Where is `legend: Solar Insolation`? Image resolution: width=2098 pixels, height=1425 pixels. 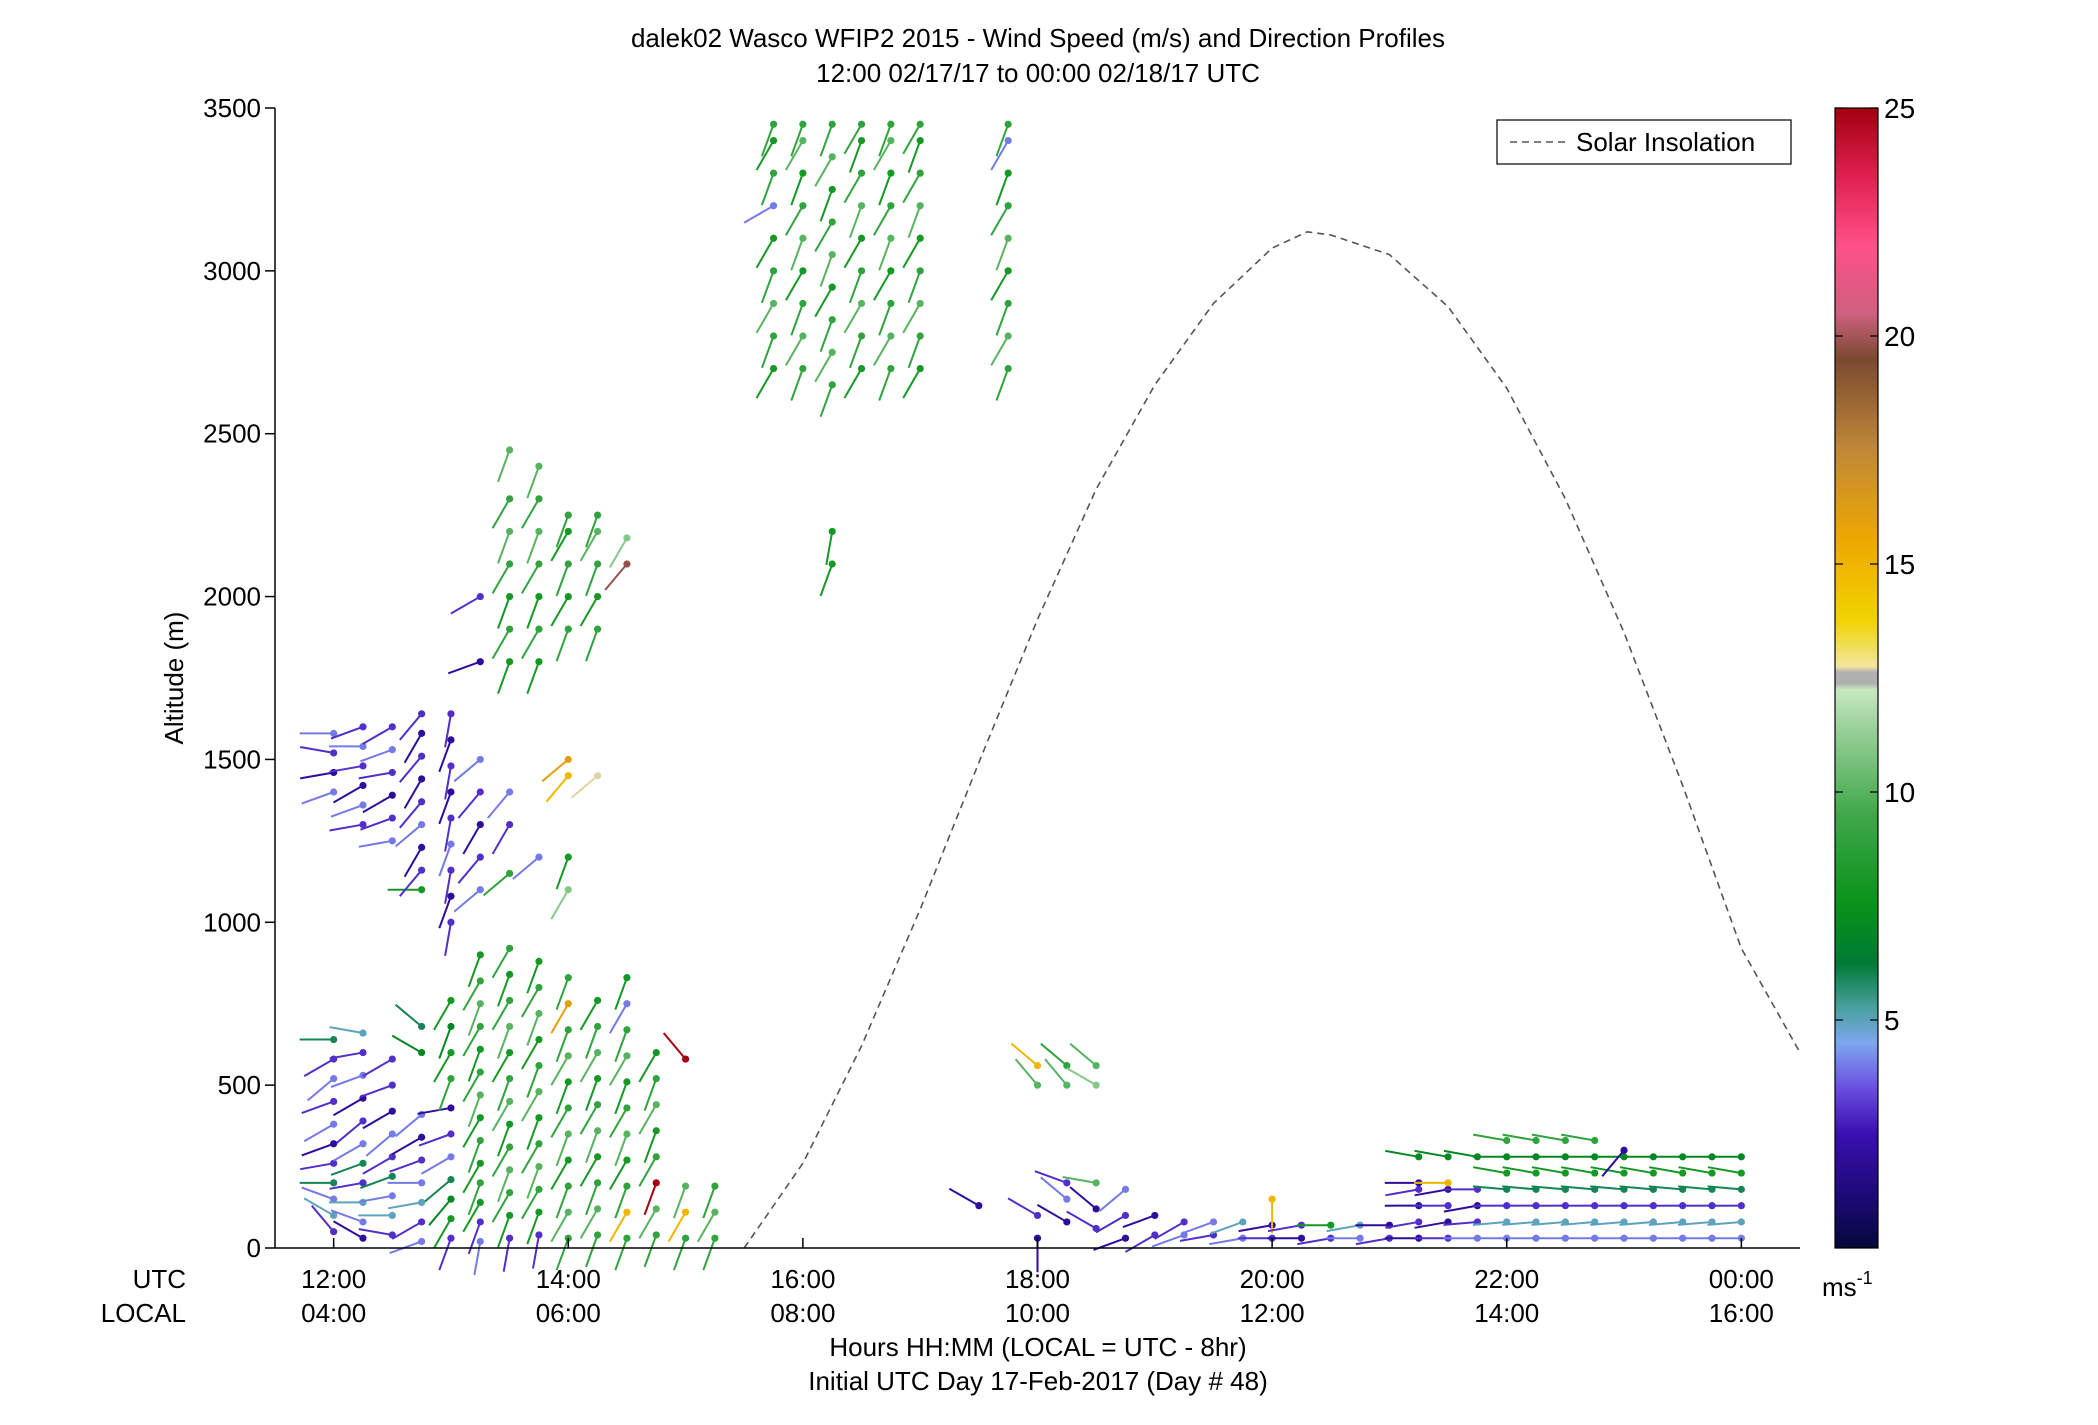 legend: Solar Insolation is located at coordinates (1644, 142).